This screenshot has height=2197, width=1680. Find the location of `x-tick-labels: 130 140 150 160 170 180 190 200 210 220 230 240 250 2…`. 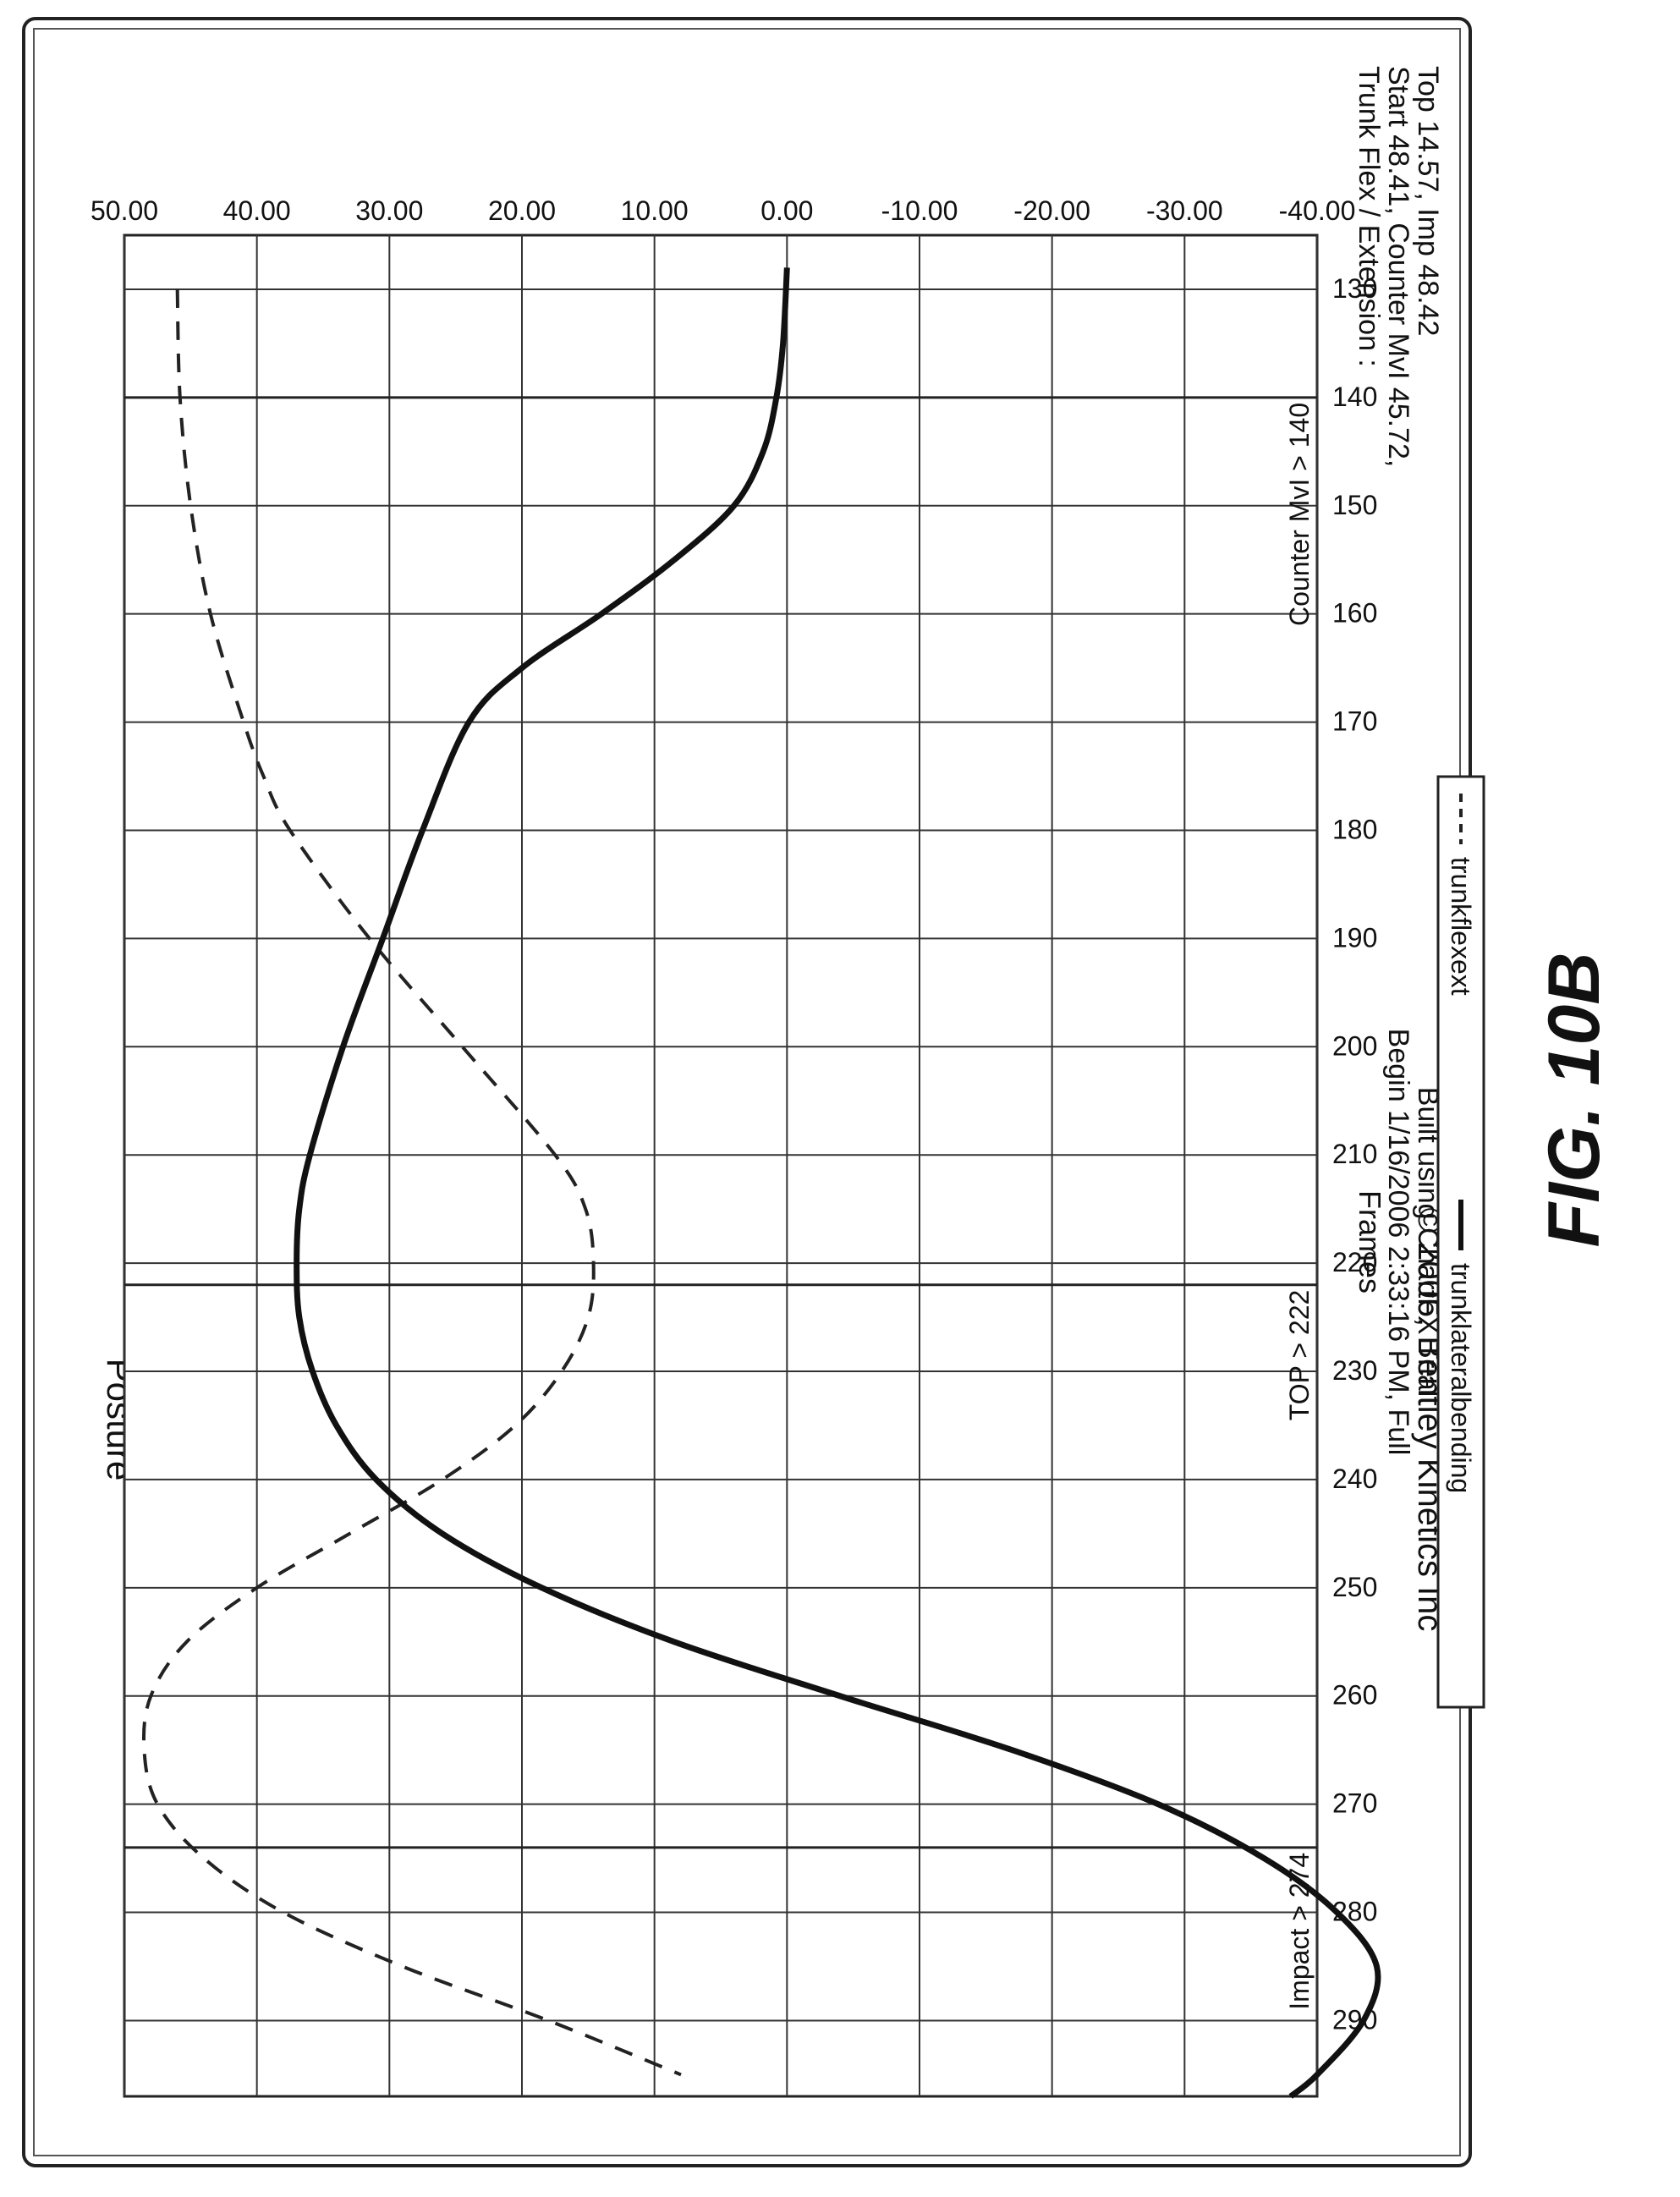

x-tick-labels: 130 140 150 160 170 180 190 200 210 220 230 240 250 2… is located at coordinates (1354, 1154).